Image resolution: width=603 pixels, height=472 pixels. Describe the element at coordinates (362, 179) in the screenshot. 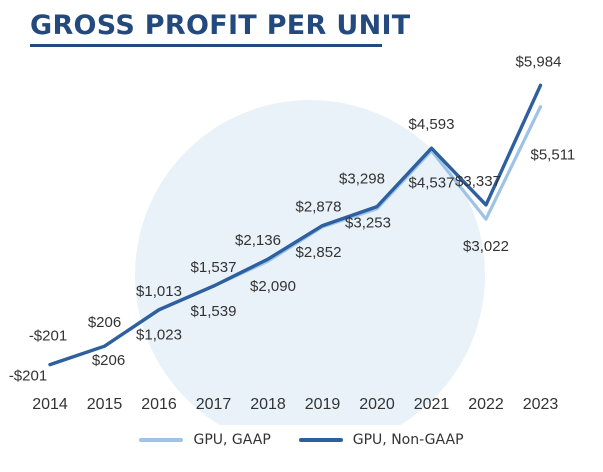

I see `data-label-nongaap: $3,298` at that location.